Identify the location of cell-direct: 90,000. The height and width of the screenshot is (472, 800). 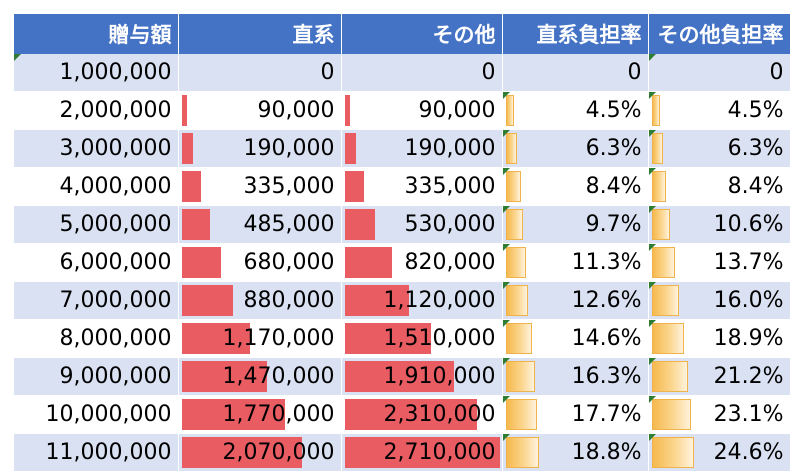
(260, 110).